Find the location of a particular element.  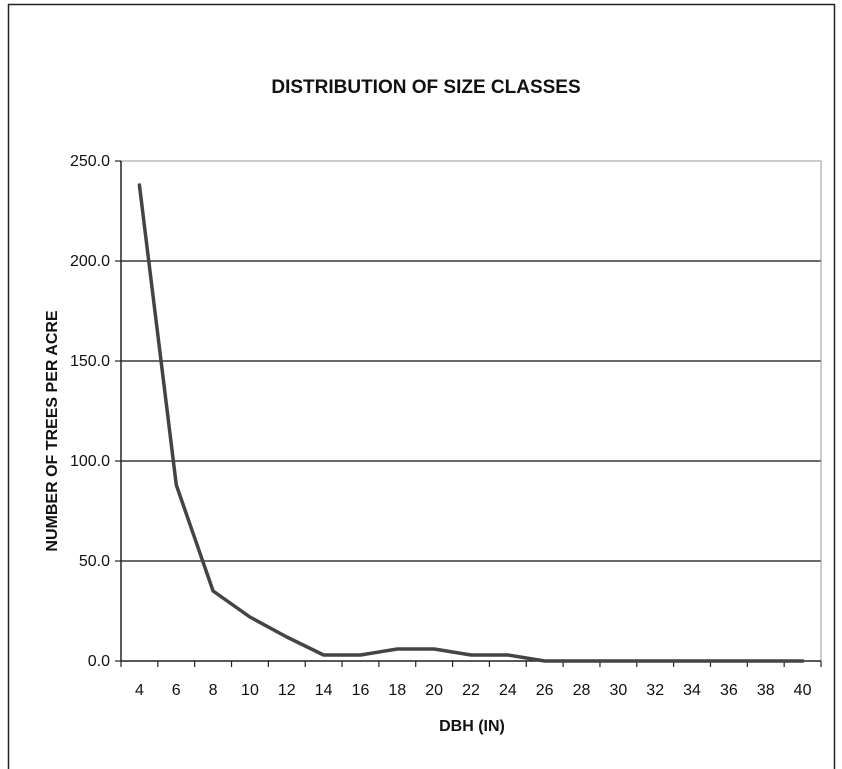

x-tick-label: 12 is located at coordinates (287, 690).